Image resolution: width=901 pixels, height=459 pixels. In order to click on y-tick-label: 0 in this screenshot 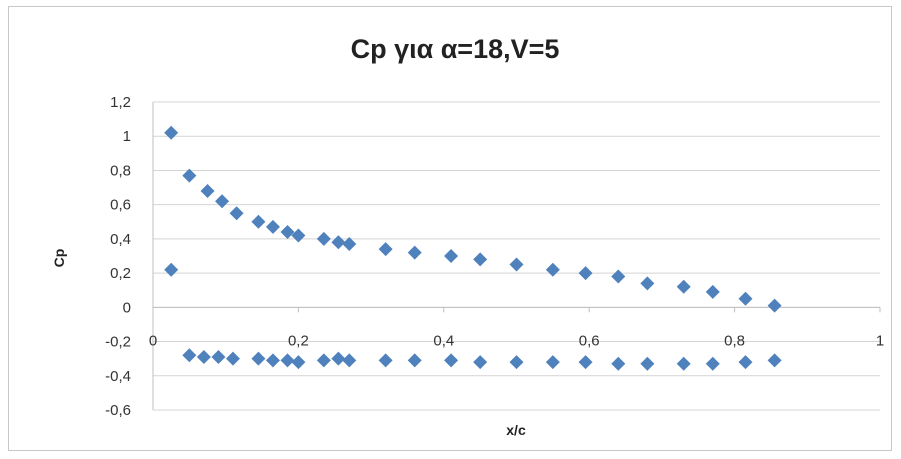, I will do `click(127, 307)`.